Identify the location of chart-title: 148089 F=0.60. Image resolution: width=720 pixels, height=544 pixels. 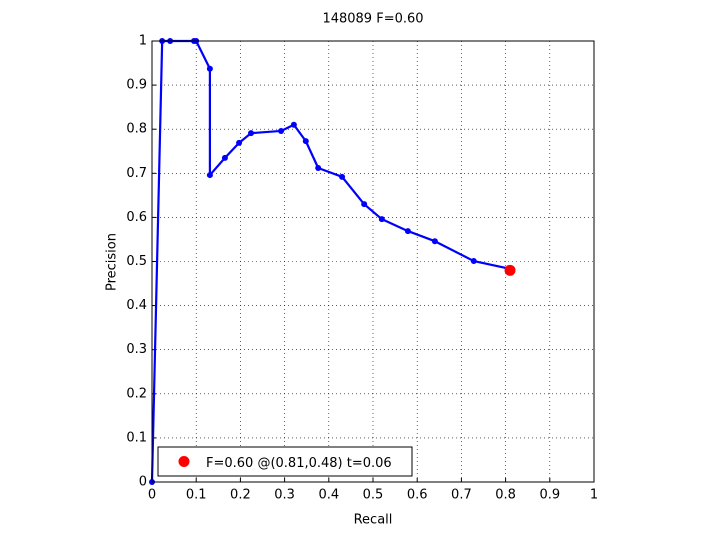
(372, 19).